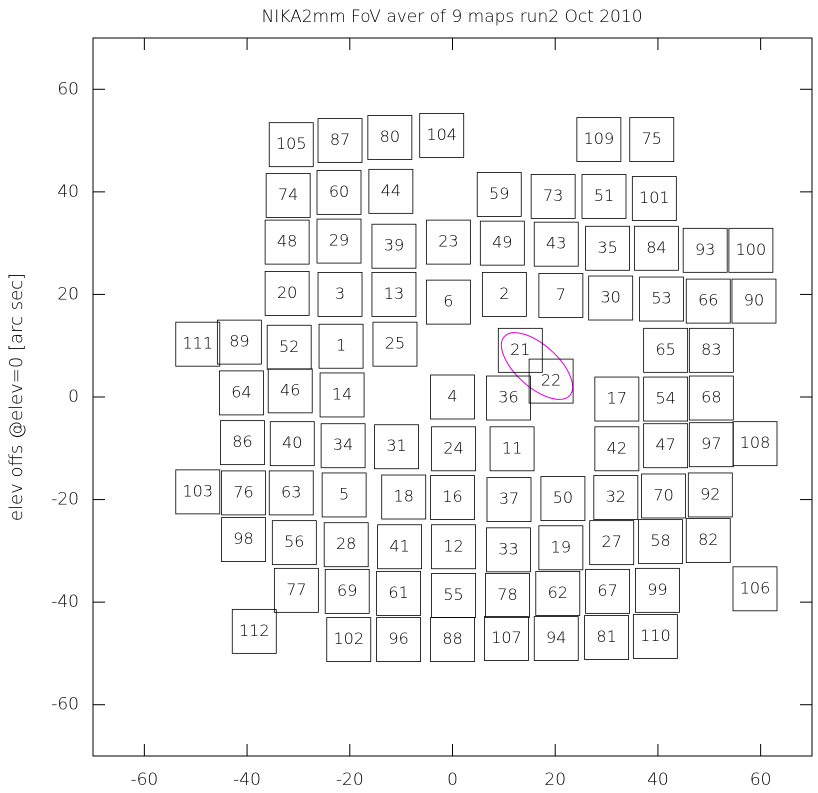  Describe the element at coordinates (556, 637) in the screenshot. I see `box-label: 94` at that location.